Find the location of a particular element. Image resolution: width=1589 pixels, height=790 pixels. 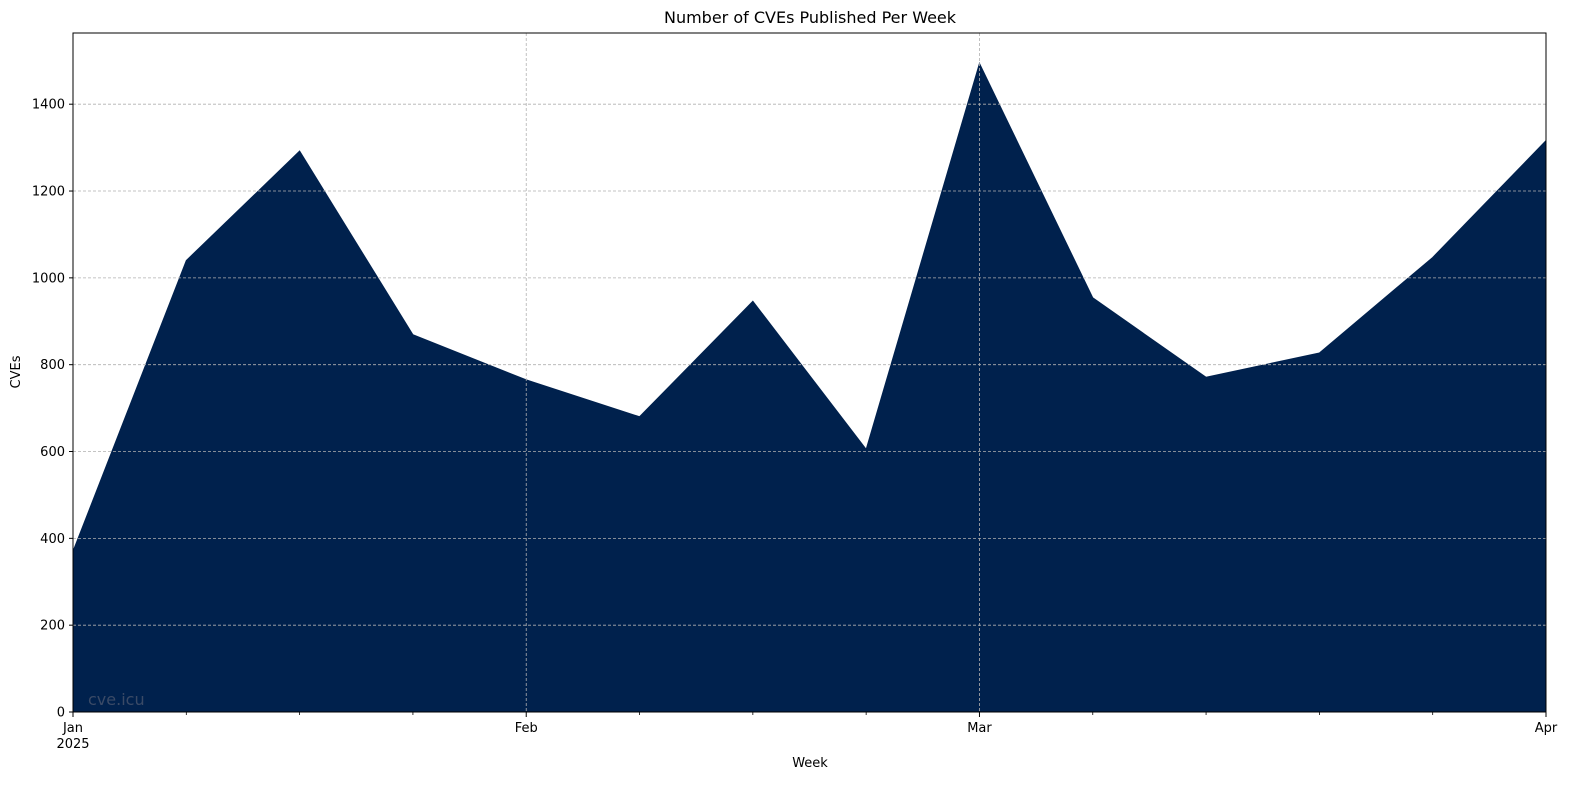

x-axis-title: Week is located at coordinates (810, 763).